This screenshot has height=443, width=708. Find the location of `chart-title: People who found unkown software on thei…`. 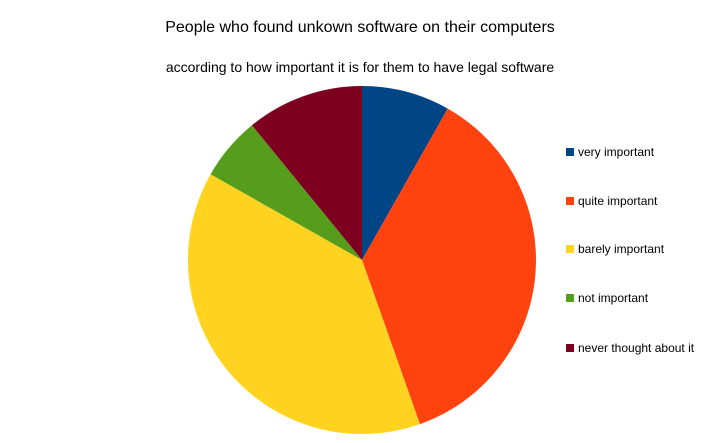

chart-title: People who found unkown software on thei… is located at coordinates (360, 27).